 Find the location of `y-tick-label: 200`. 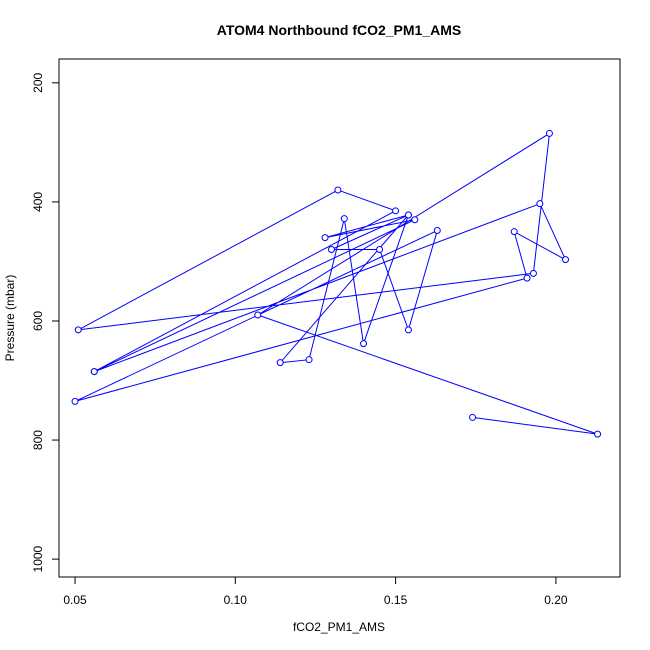

y-tick-label: 200 is located at coordinates (38, 82).